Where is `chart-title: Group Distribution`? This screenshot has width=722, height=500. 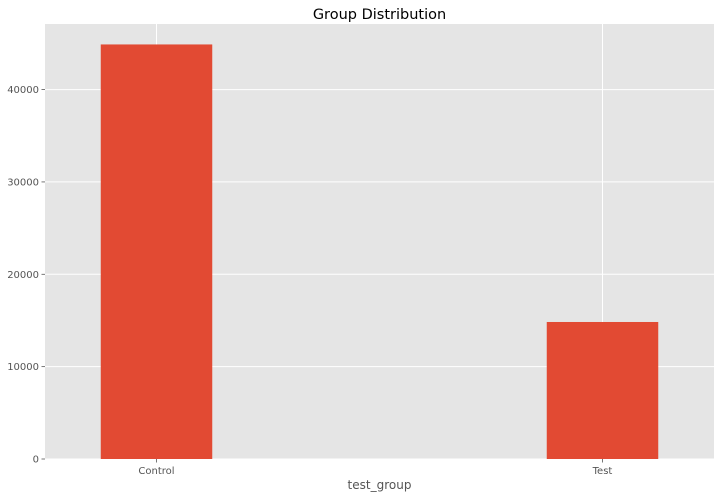
chart-title: Group Distribution is located at coordinates (379, 15).